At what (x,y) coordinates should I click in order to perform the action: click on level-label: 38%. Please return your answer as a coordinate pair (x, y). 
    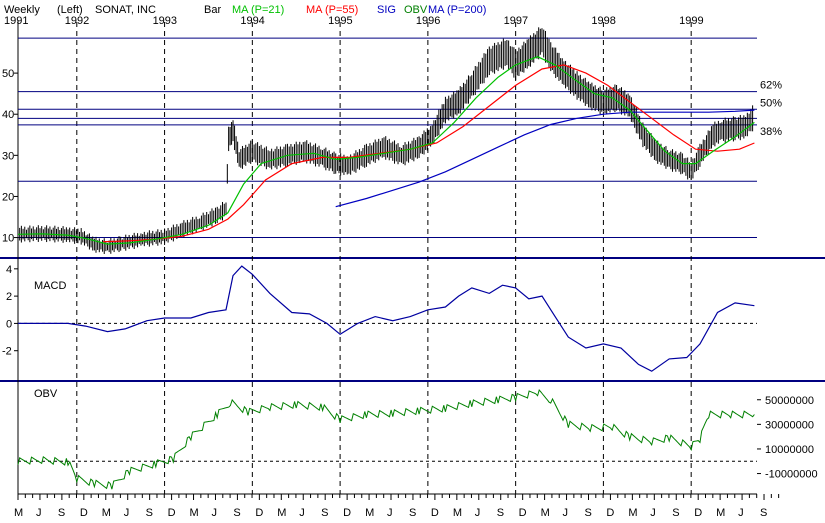
    Looking at the image, I should click on (771, 132).